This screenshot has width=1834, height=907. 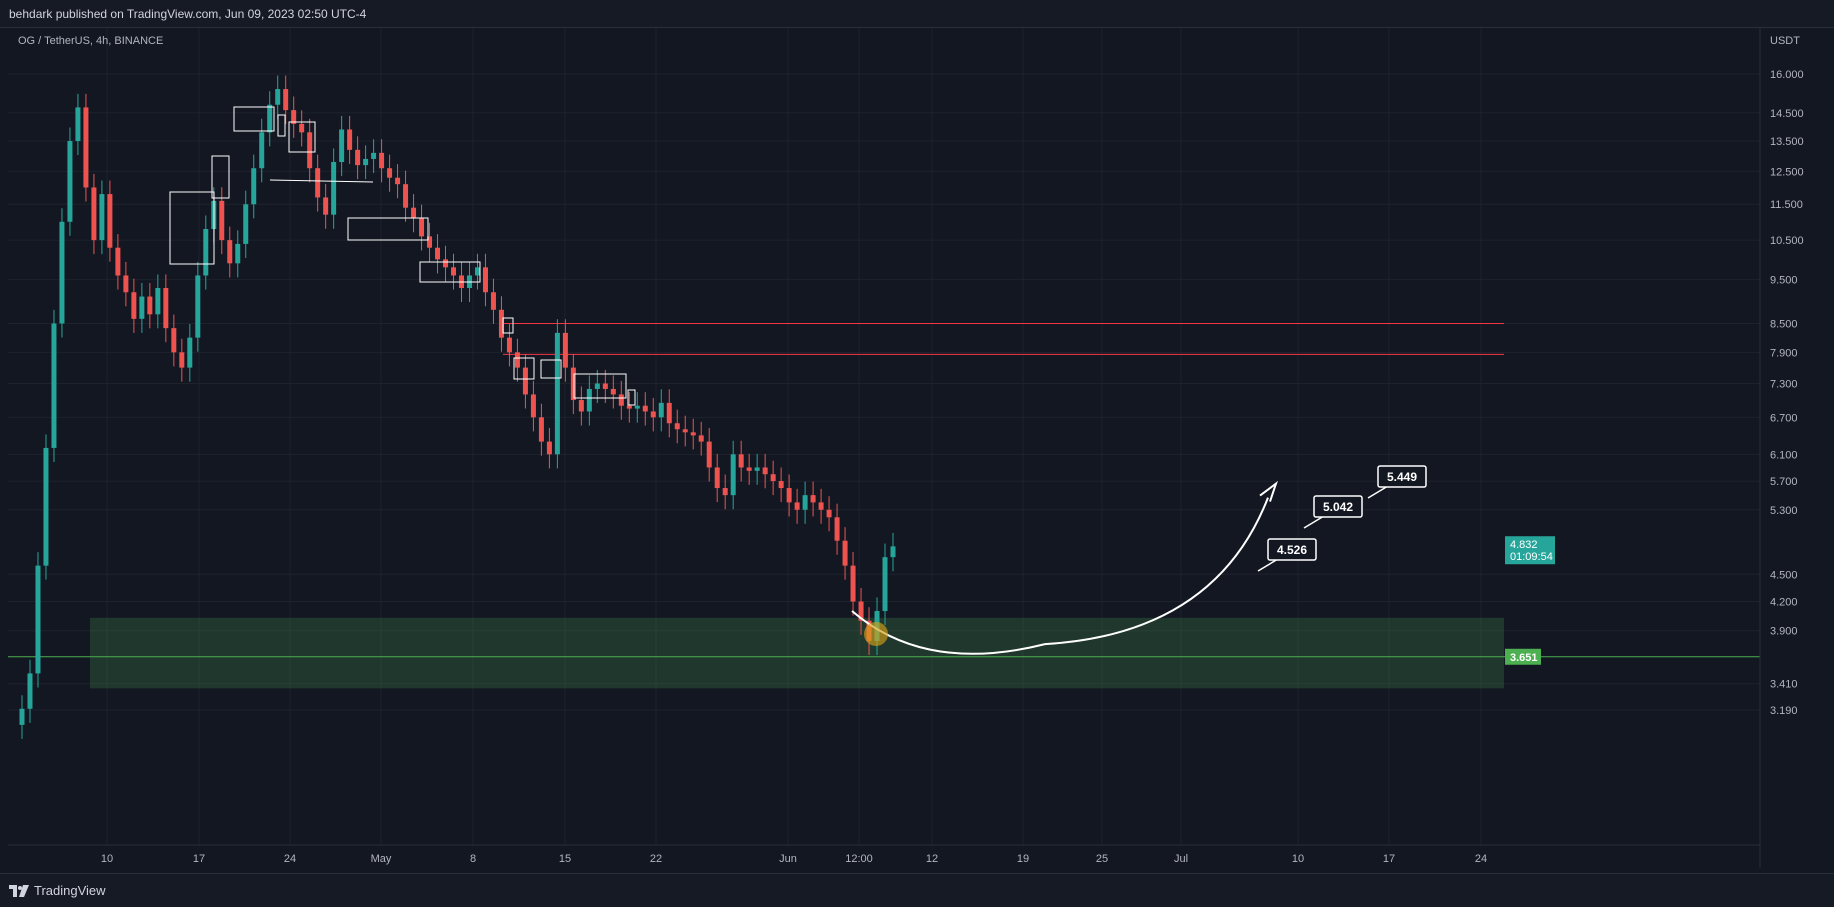 What do you see at coordinates (1784, 353) in the screenshot?
I see `y-tick-label: 7.900` at bounding box center [1784, 353].